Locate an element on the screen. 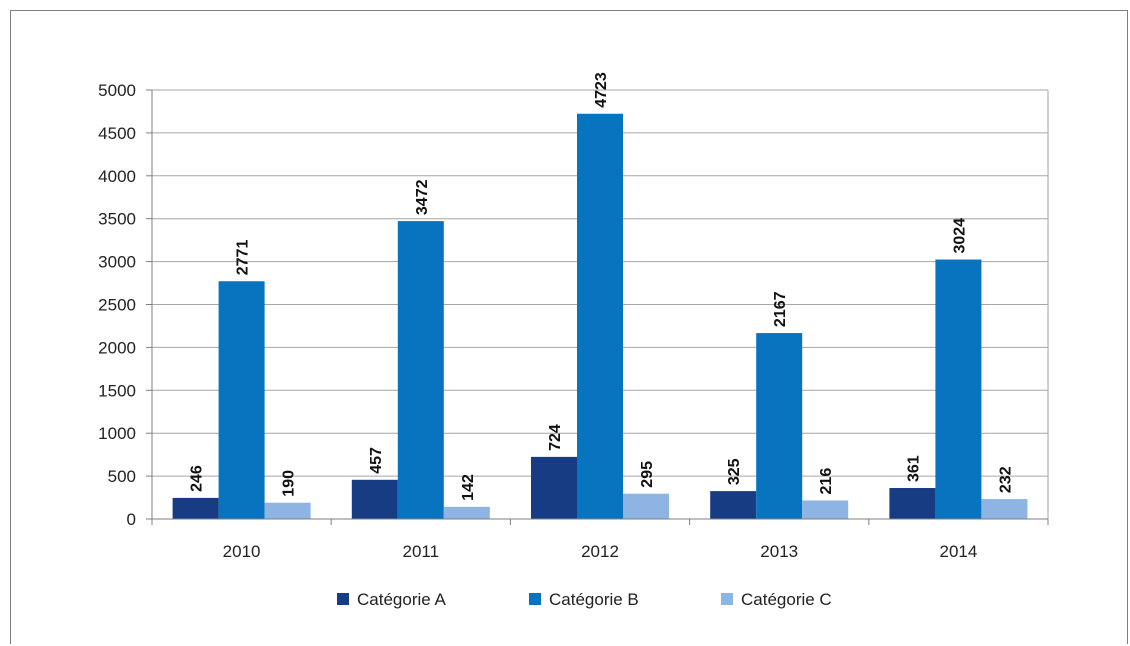  legend-label: Catégorie C is located at coordinates (786, 599).